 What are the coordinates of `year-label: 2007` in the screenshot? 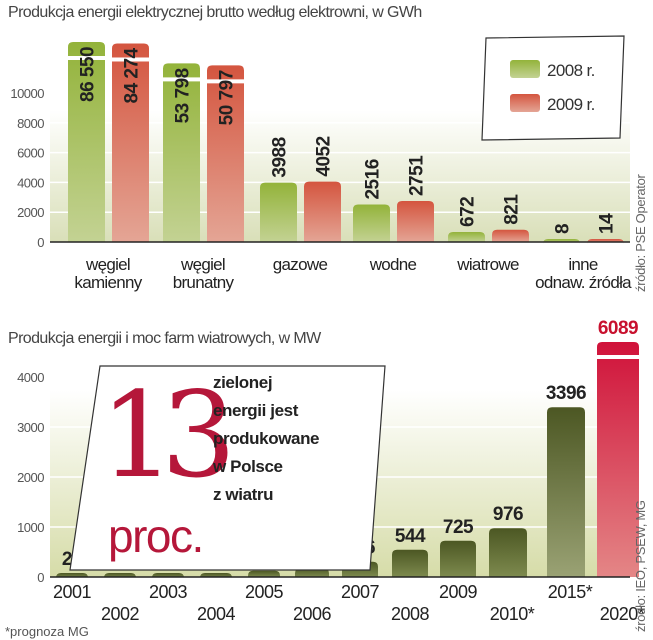 It's located at (360, 592).